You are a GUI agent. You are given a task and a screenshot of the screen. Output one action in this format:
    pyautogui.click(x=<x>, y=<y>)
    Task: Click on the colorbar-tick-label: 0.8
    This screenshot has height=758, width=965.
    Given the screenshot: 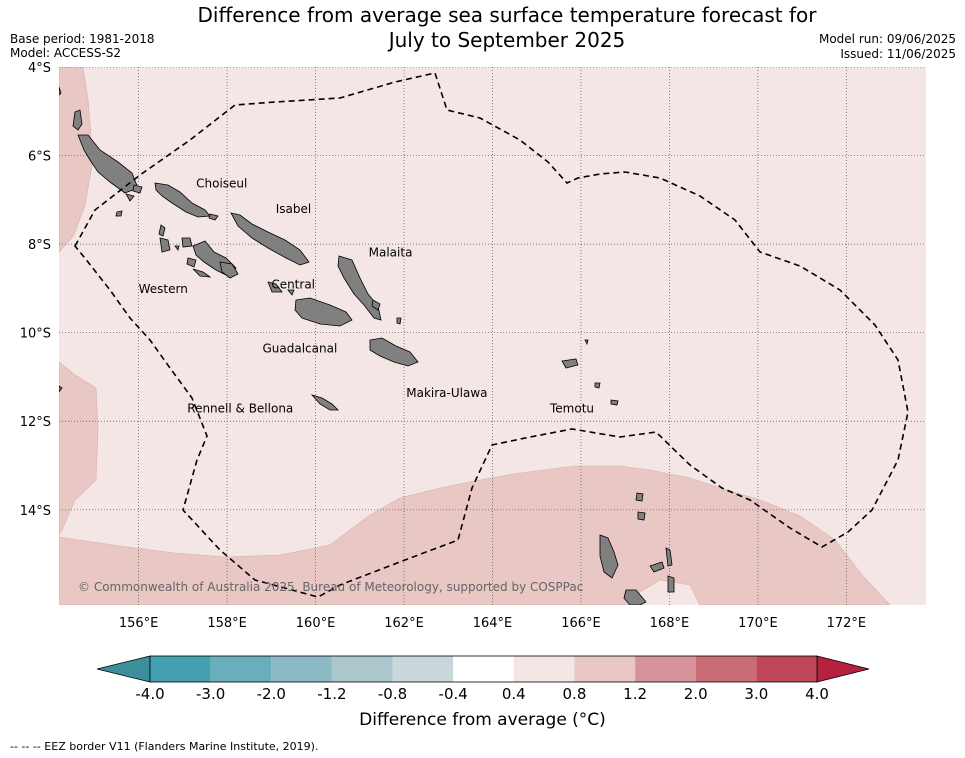 What is the action you would take?
    pyautogui.click(x=575, y=694)
    